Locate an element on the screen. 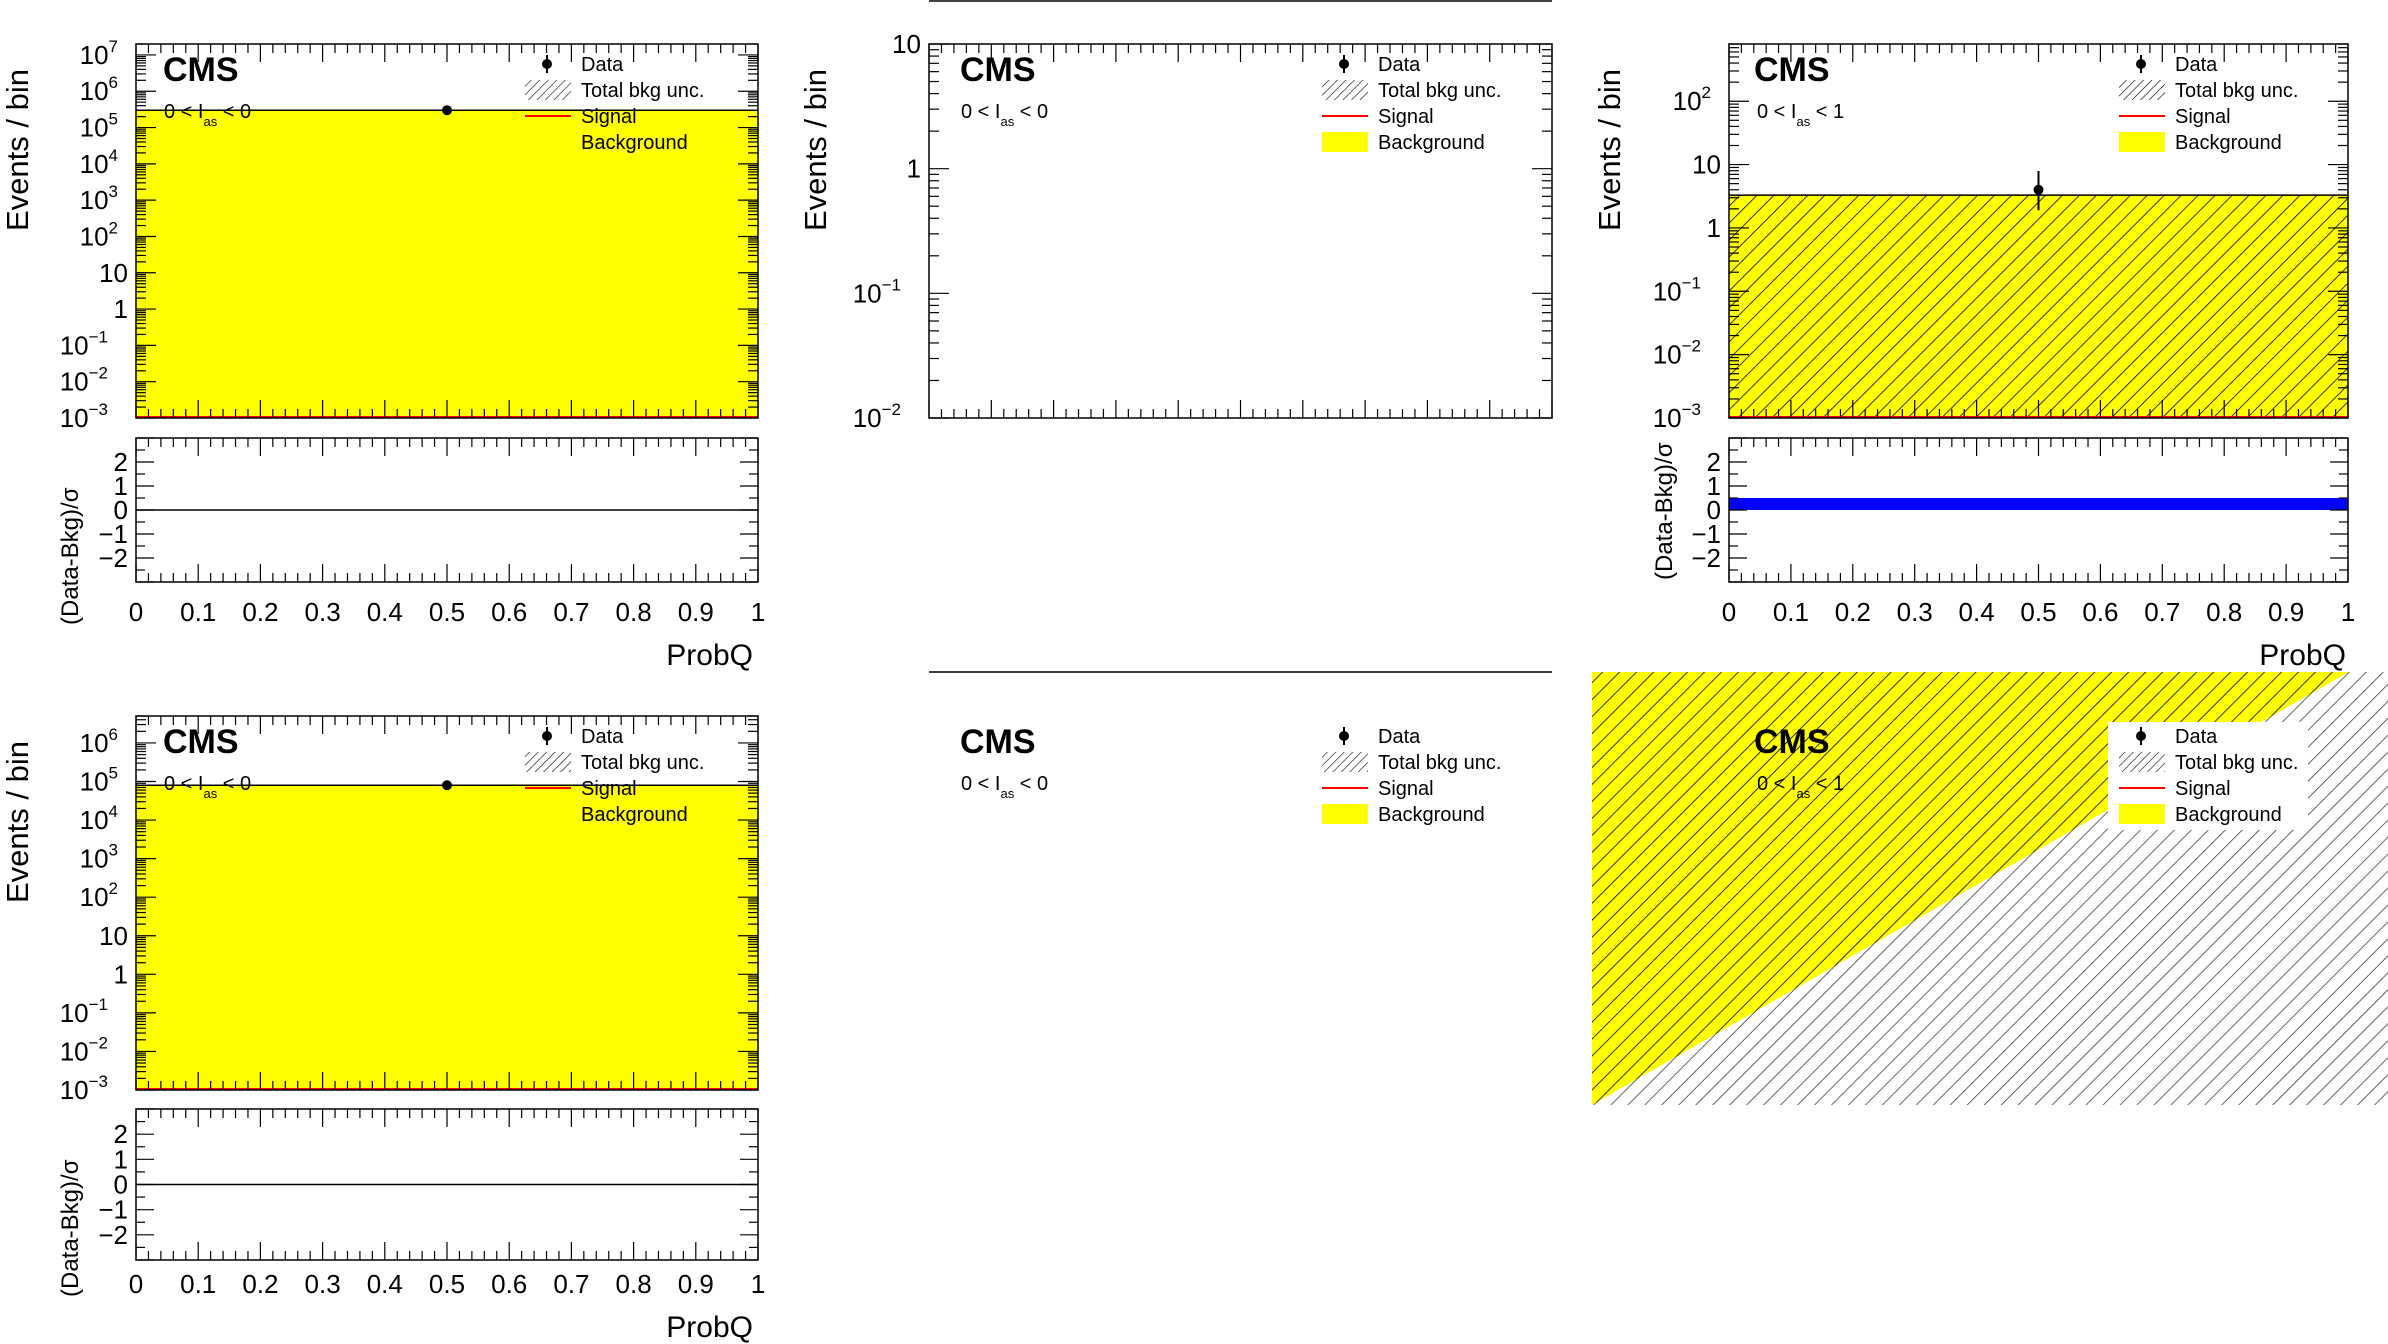  main-plot: 10² 10 110−1 10⁻² 10⁻³ is located at coordinates (2001, 238).